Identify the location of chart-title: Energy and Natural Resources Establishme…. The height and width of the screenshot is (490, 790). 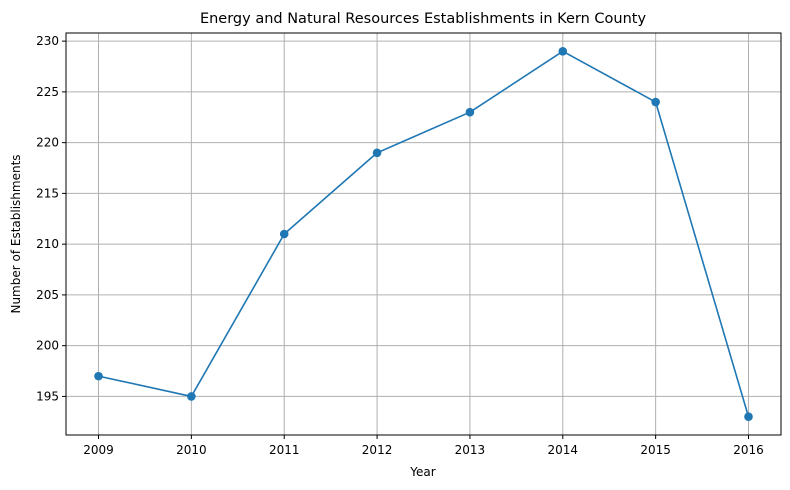
(423, 19).